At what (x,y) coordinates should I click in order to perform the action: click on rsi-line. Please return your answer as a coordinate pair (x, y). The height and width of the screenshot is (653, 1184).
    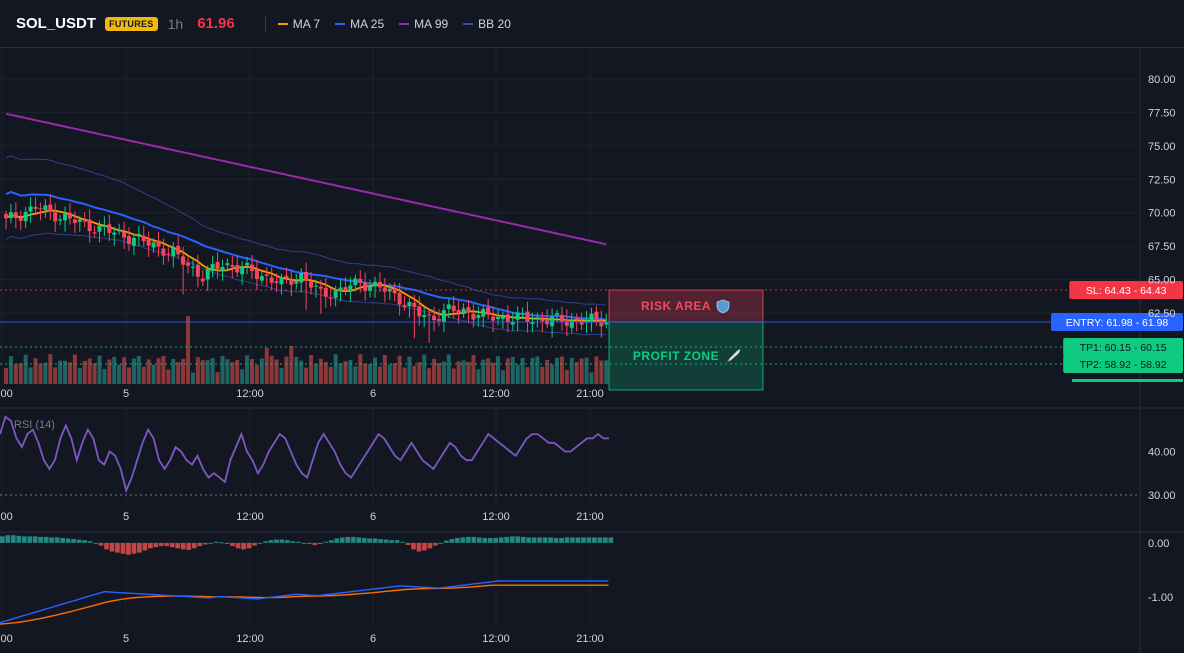
    Looking at the image, I should click on (304, 454).